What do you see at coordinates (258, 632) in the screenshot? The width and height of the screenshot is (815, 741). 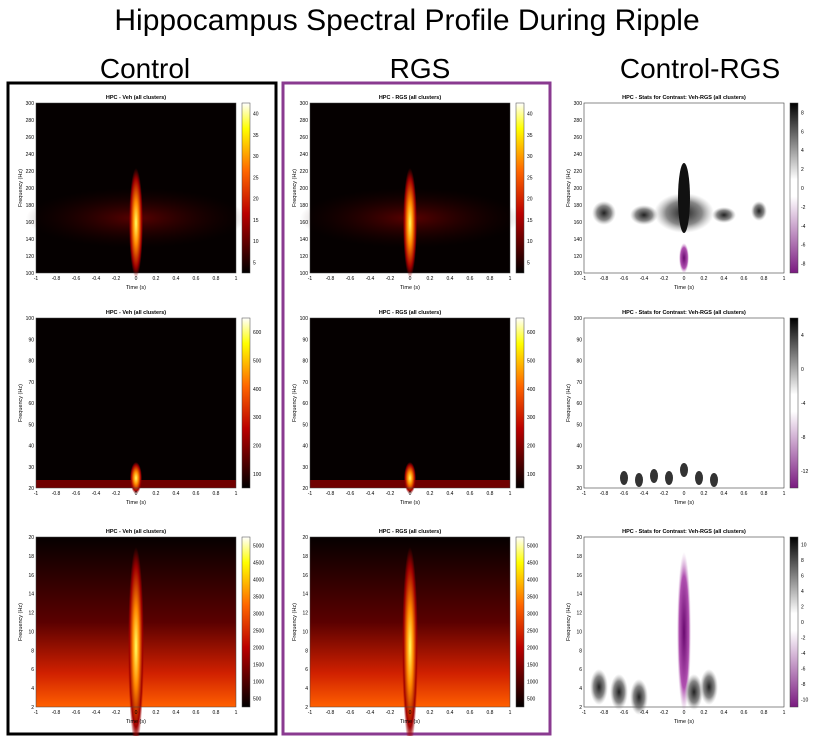 I see `colorbar-tick-label: 2500` at bounding box center [258, 632].